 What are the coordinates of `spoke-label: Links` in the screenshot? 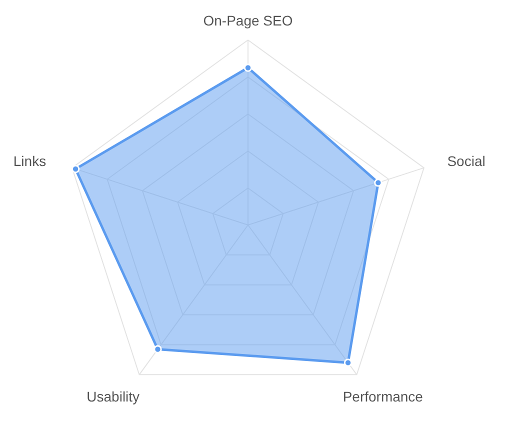 It's located at (29, 161).